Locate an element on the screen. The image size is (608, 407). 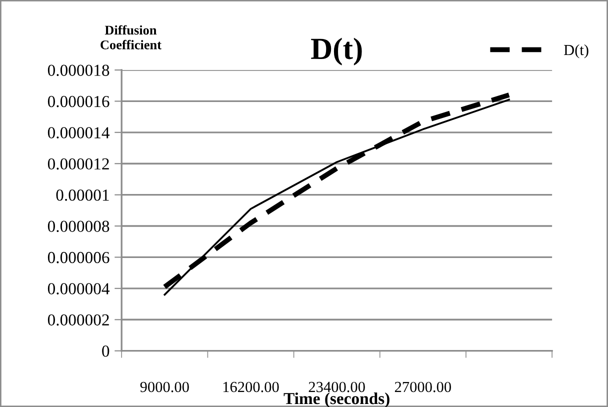
y-tick-label: 0 is located at coordinates (106, 351).